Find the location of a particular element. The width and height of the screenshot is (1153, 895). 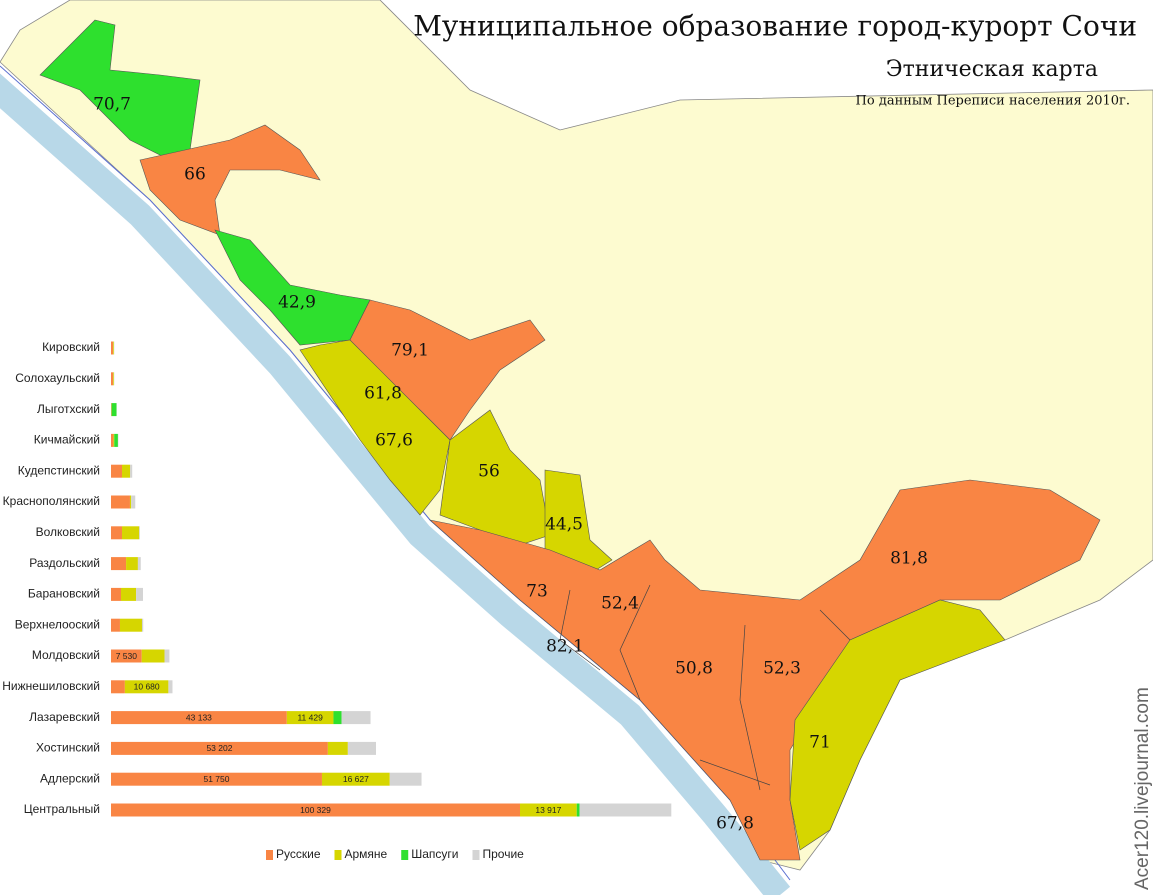

value-label: 53 202 is located at coordinates (219, 748).